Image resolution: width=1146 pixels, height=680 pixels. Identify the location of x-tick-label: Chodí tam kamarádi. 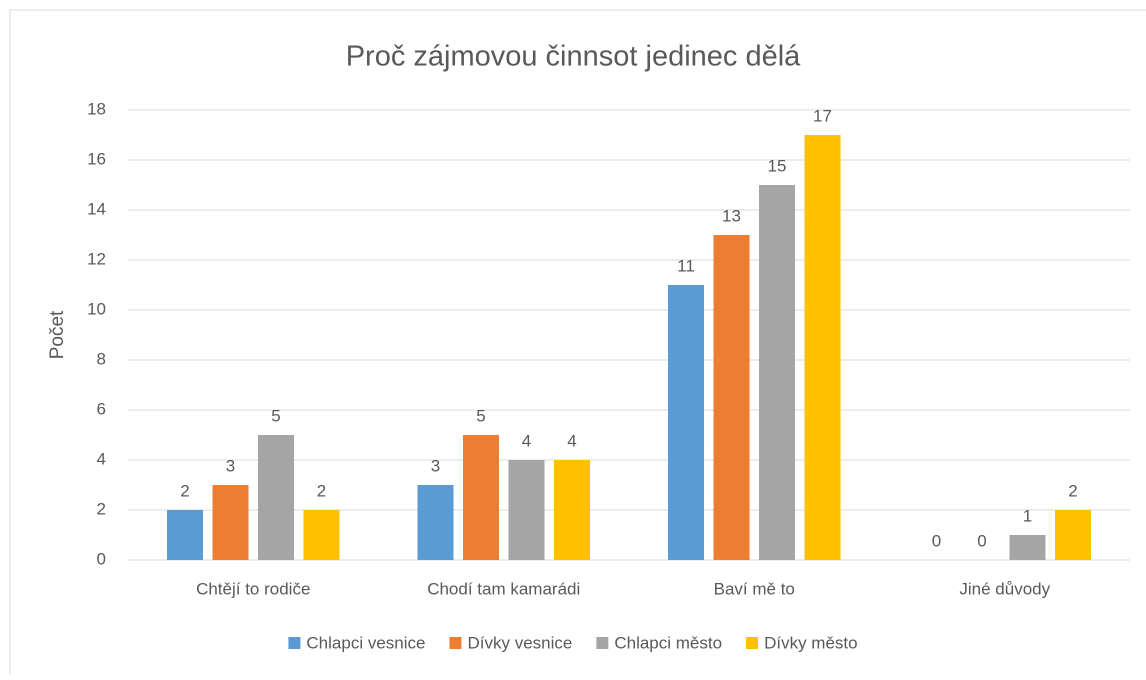
(503, 588).